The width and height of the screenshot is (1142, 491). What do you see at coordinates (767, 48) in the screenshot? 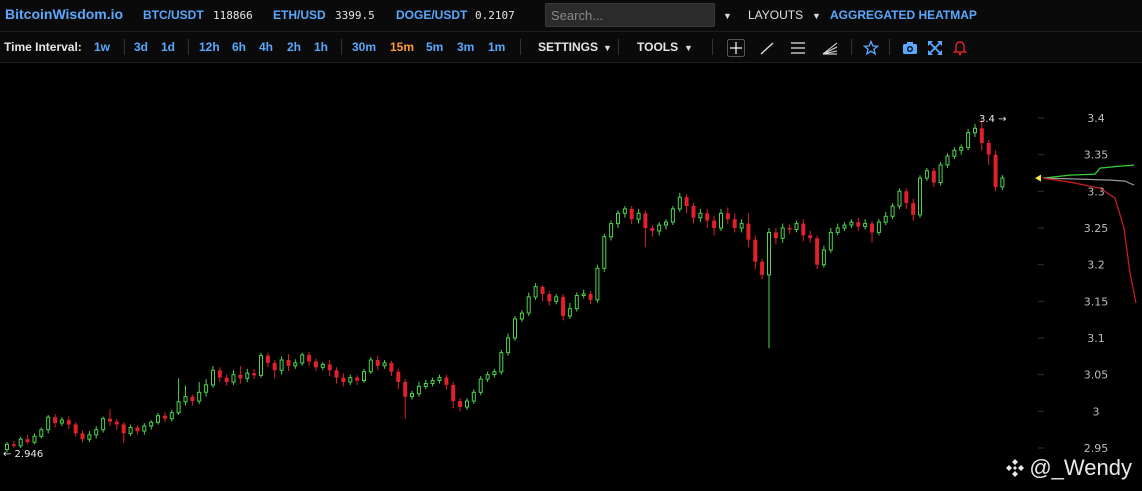
I see `line-icon` at bounding box center [767, 48].